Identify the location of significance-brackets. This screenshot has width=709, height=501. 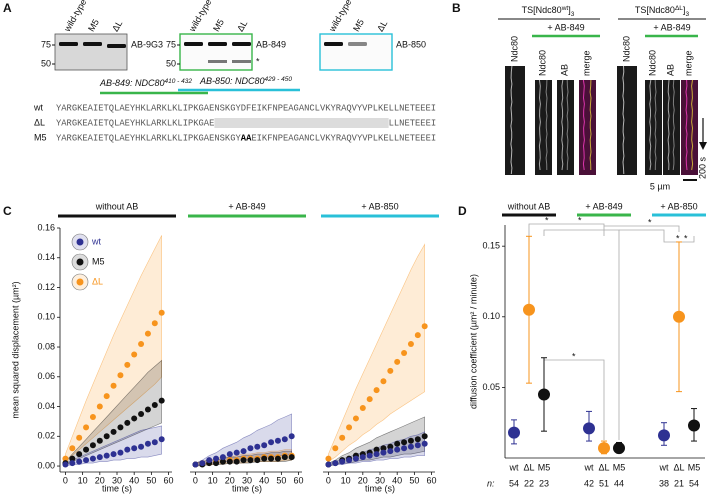
(611, 331).